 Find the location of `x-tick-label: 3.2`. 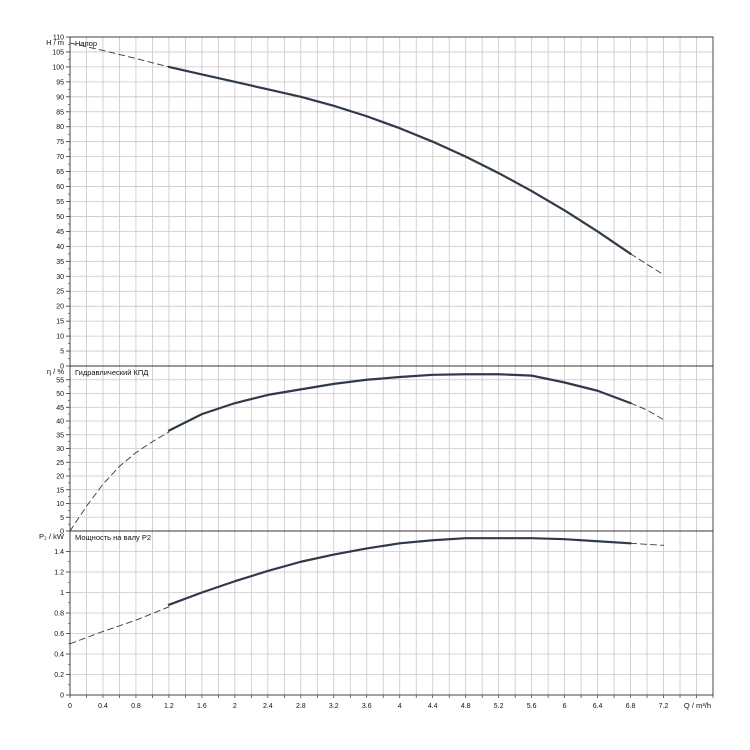

x-tick-label: 3.2 is located at coordinates (334, 706).